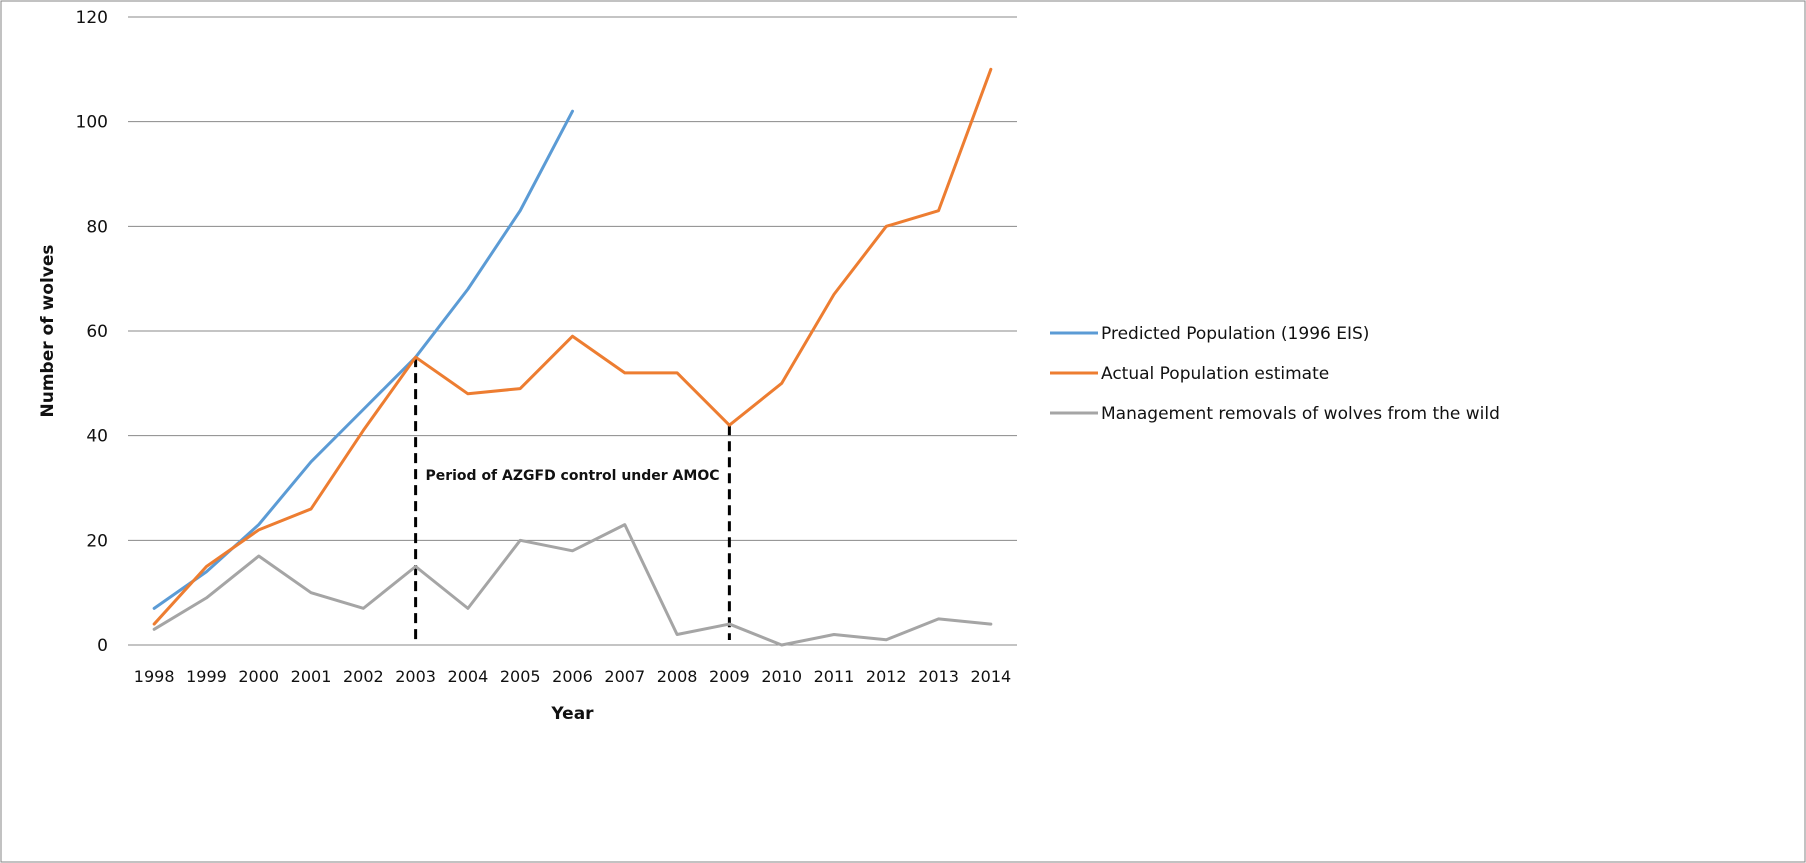  Describe the element at coordinates (1235, 334) in the screenshot. I see `legend-label-1: Predicted Population (1996 EIS)` at that location.